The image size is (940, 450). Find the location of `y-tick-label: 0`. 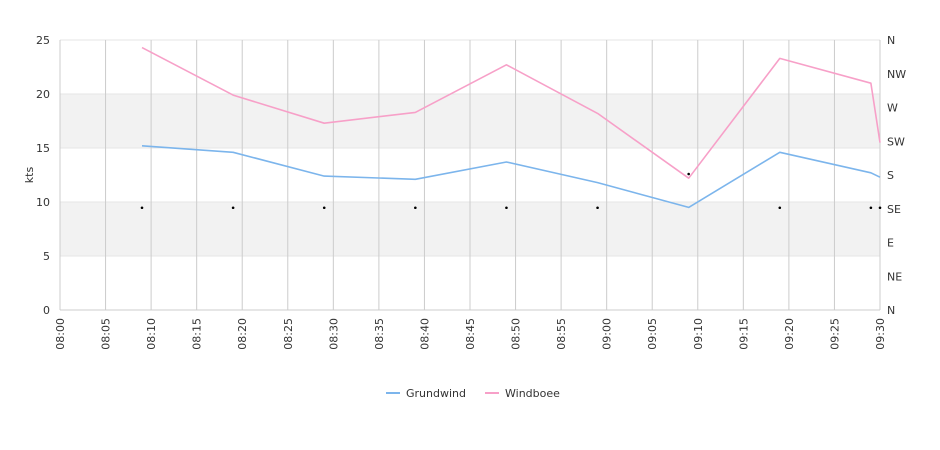

y-tick-label: 0 is located at coordinates (46, 310).